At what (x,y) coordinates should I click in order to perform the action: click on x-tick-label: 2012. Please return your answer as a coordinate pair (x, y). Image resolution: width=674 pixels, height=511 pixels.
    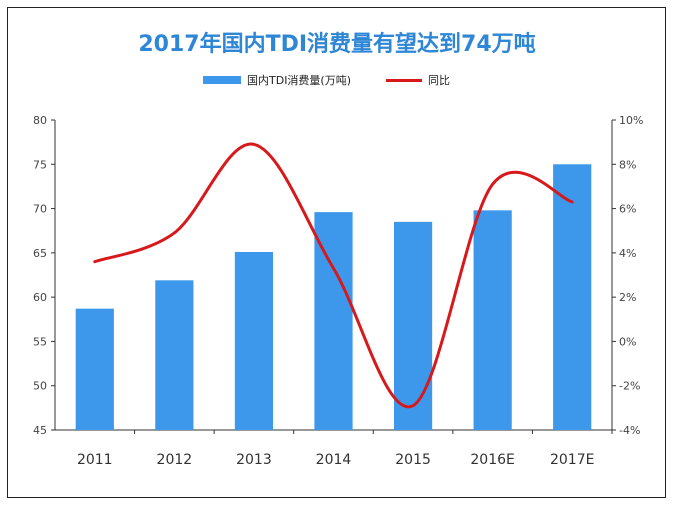
    Looking at the image, I should click on (175, 460).